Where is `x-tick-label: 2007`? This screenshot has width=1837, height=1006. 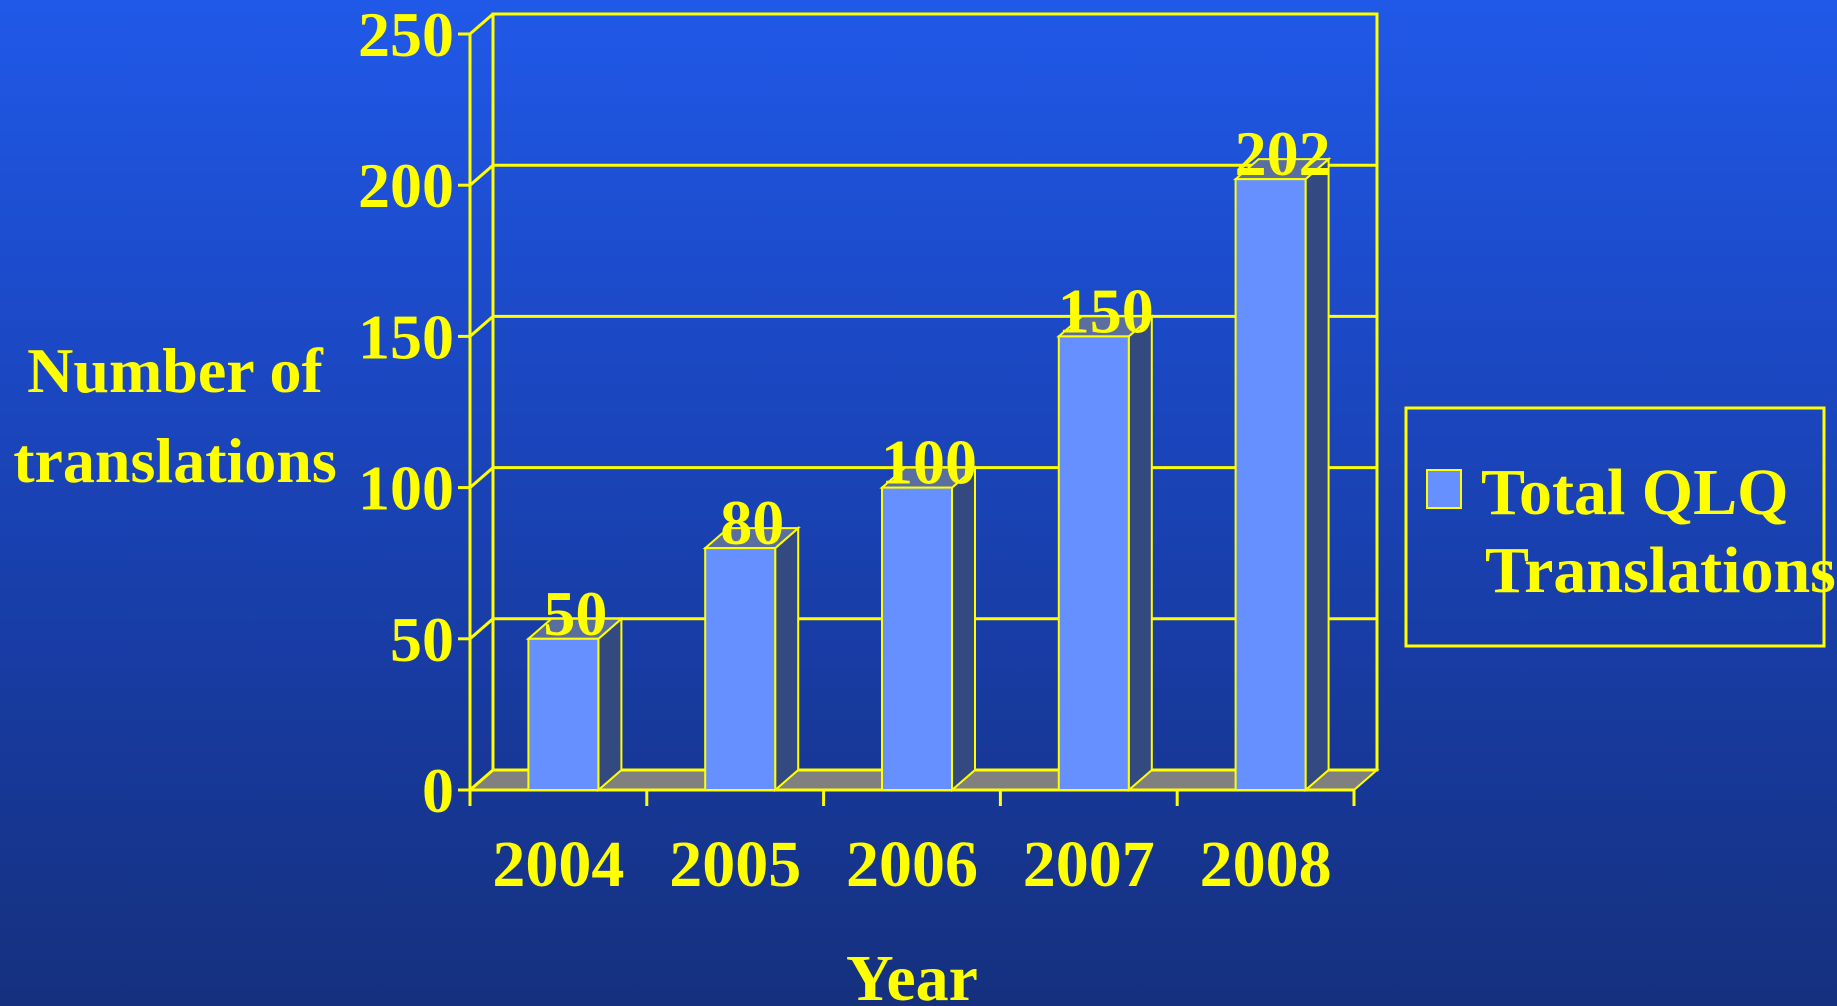
x-tick-label: 2007 is located at coordinates (1089, 864).